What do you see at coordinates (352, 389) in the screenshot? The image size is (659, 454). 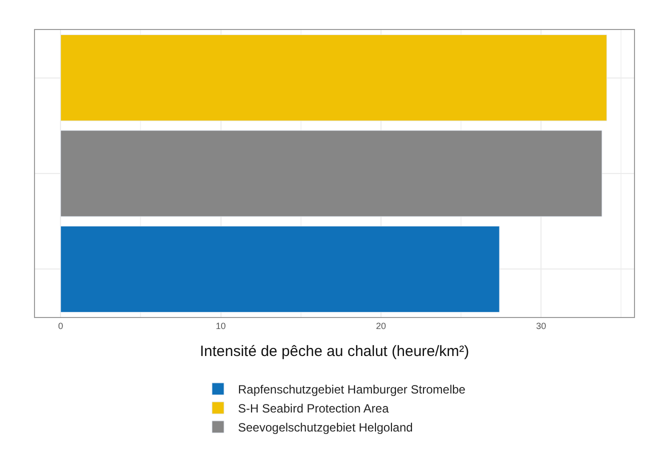 I see `legend-label: Rapfenschutzgebiet Hamburger Stromelbe` at bounding box center [352, 389].